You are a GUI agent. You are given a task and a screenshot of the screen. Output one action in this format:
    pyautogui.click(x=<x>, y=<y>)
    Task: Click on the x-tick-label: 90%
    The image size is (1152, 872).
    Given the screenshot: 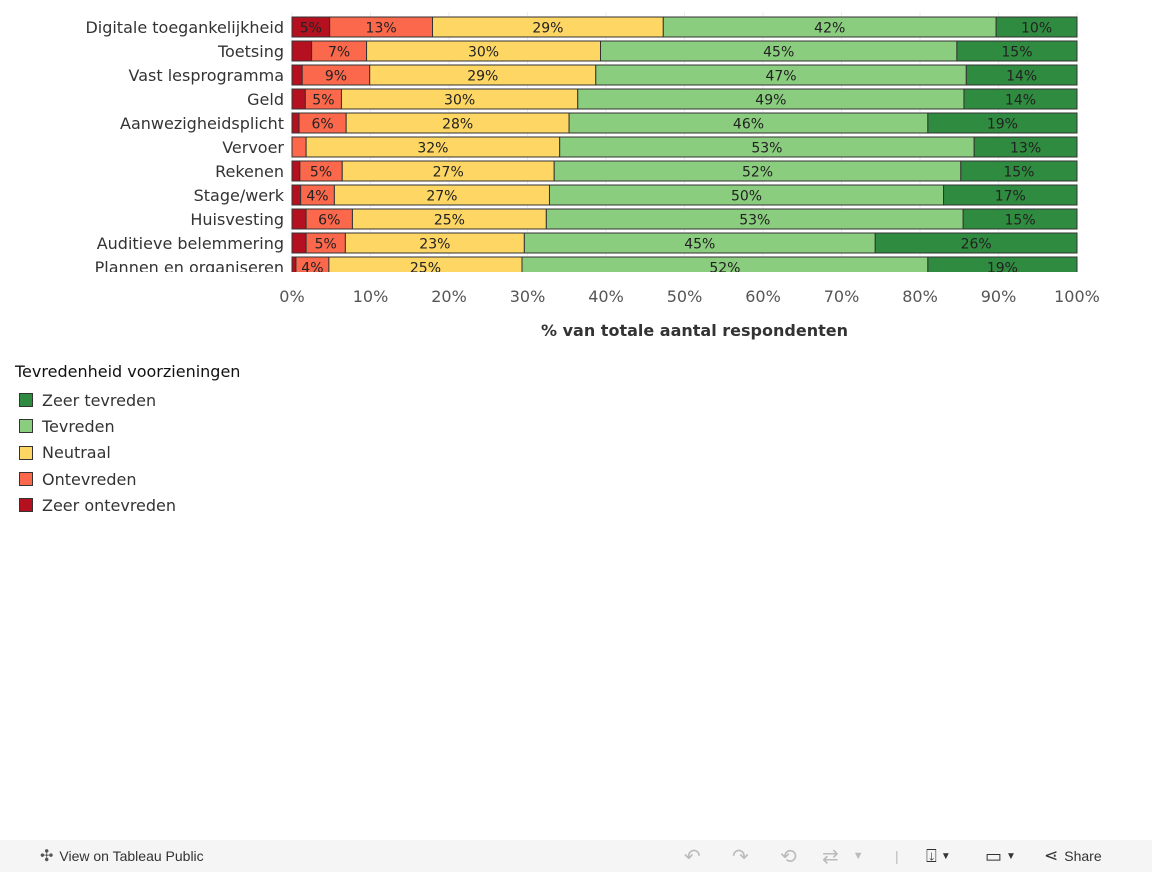 What is the action you would take?
    pyautogui.click(x=999, y=296)
    